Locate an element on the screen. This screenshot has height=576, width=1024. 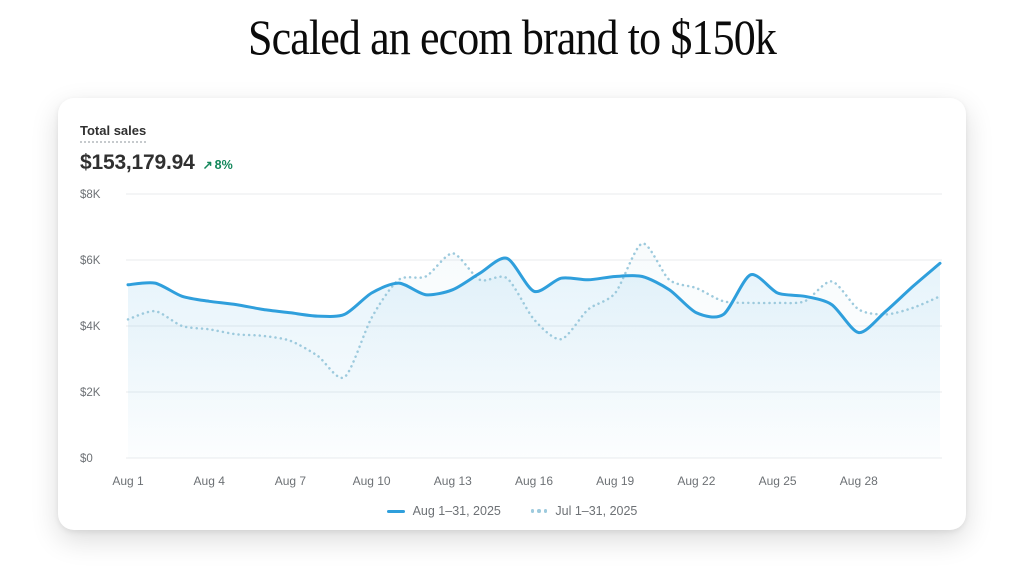
x-axis-label-Aug 22: Aug 22 is located at coordinates (696, 481).